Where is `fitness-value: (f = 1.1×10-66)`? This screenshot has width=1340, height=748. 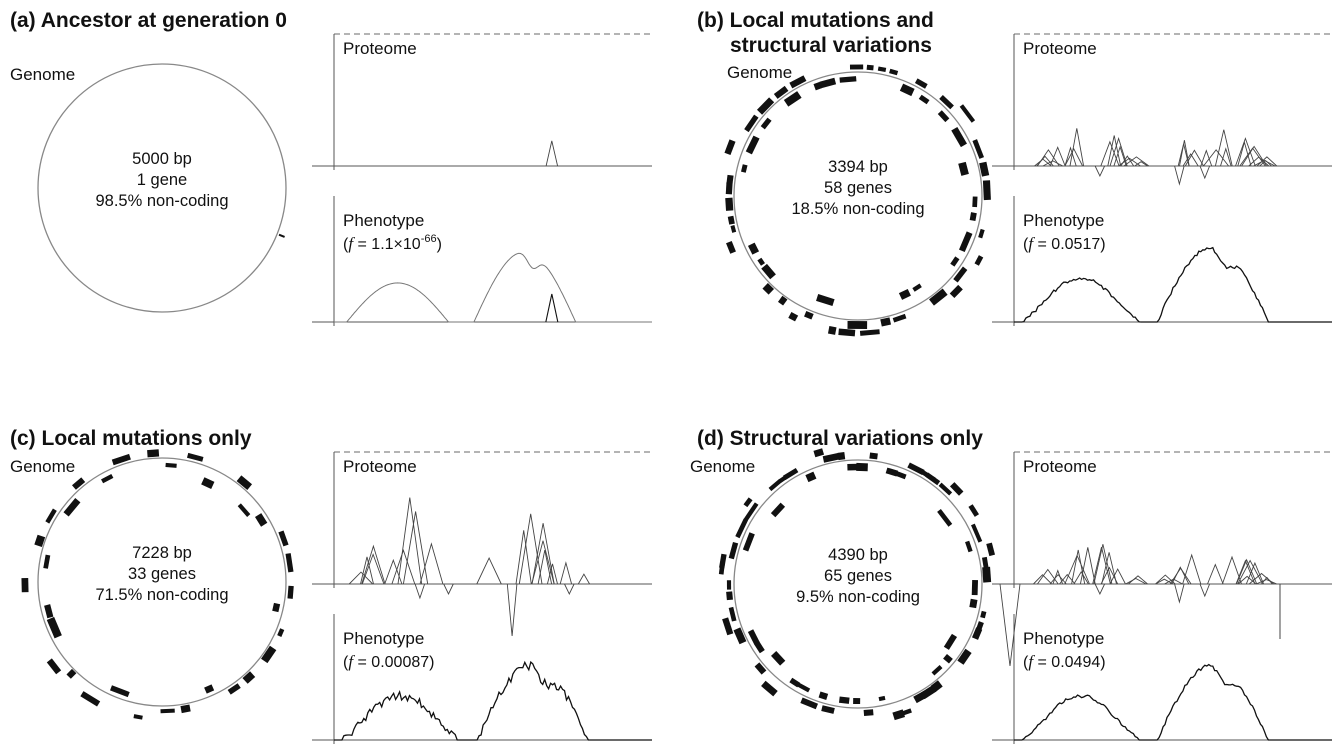
fitness-value: (f = 1.1×10-66) is located at coordinates (392, 243).